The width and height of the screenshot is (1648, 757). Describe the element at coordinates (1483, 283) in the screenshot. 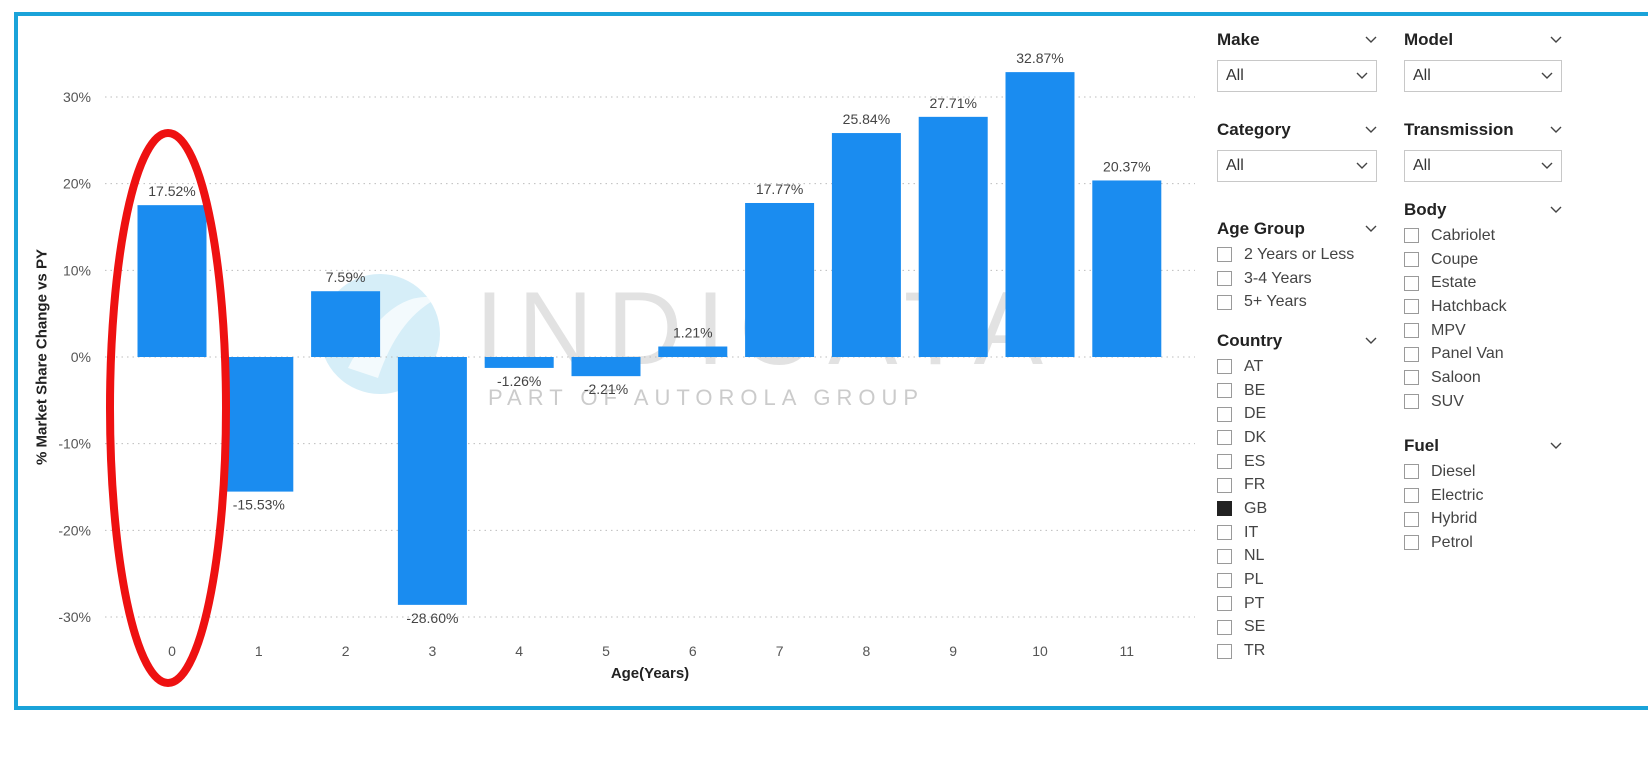

I see `filter-option: Estate` at that location.